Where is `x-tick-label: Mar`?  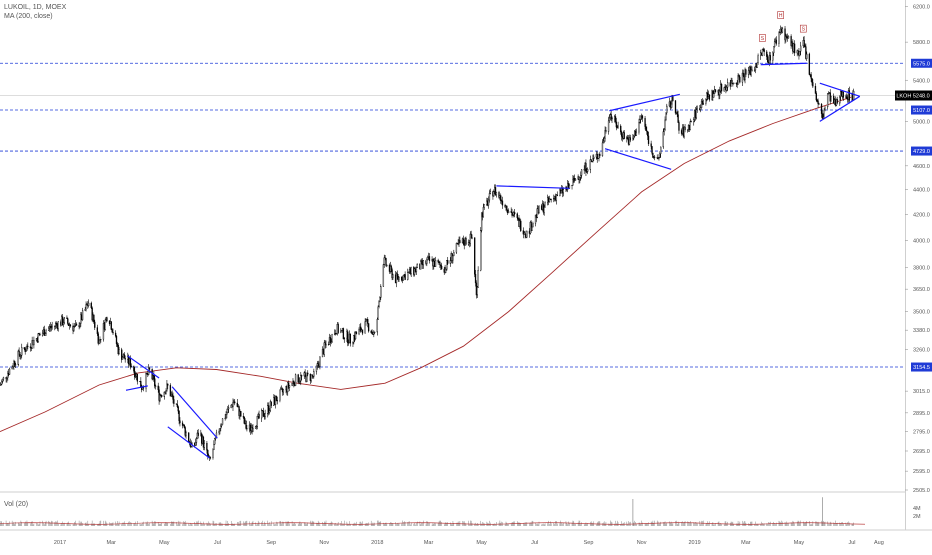
x-tick-label: Mar is located at coordinates (112, 543).